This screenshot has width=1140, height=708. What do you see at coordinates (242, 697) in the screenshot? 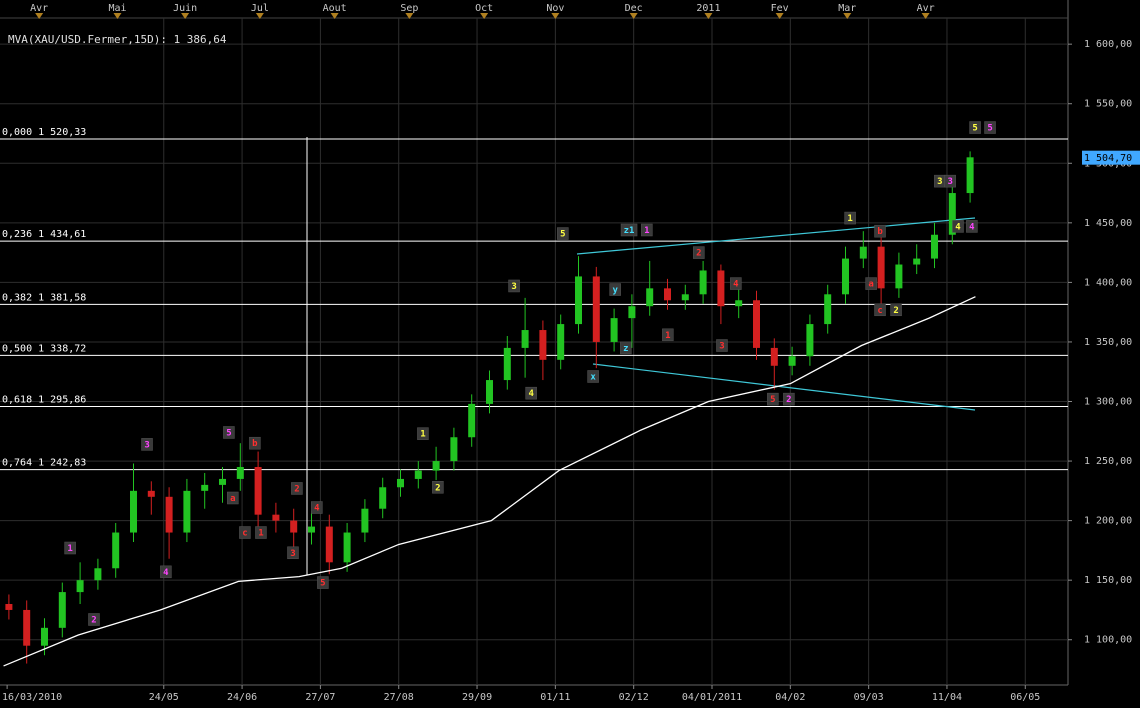
I see `x-tick-label: 24/06` at bounding box center [242, 697].